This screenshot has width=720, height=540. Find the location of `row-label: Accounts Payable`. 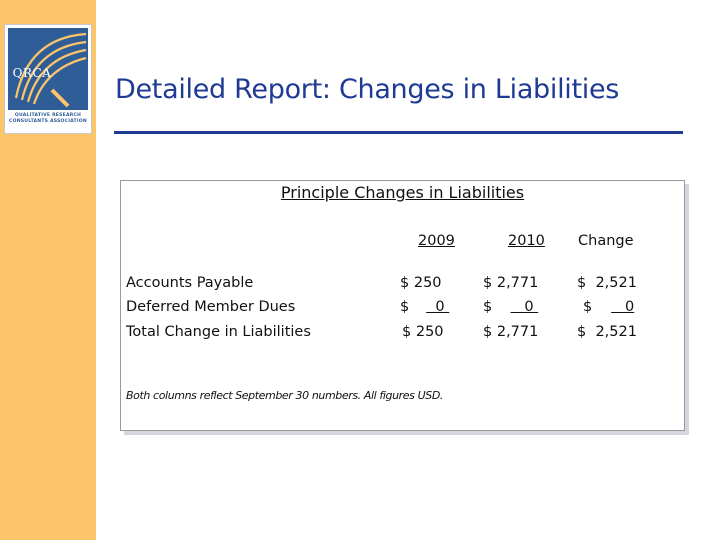

row-label: Accounts Payable is located at coordinates (190, 283).